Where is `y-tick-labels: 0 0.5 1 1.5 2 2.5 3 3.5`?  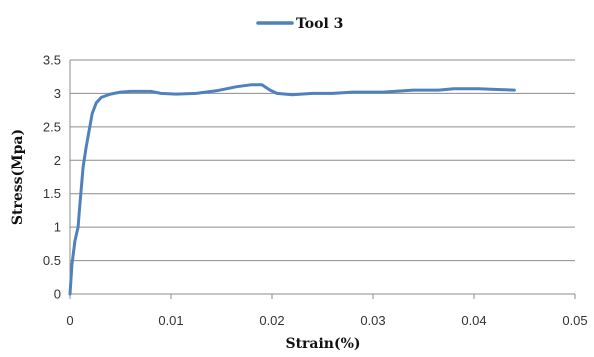 y-tick-labels: 0 0.5 1 1.5 2 2.5 3 3.5 is located at coordinates (52, 177).